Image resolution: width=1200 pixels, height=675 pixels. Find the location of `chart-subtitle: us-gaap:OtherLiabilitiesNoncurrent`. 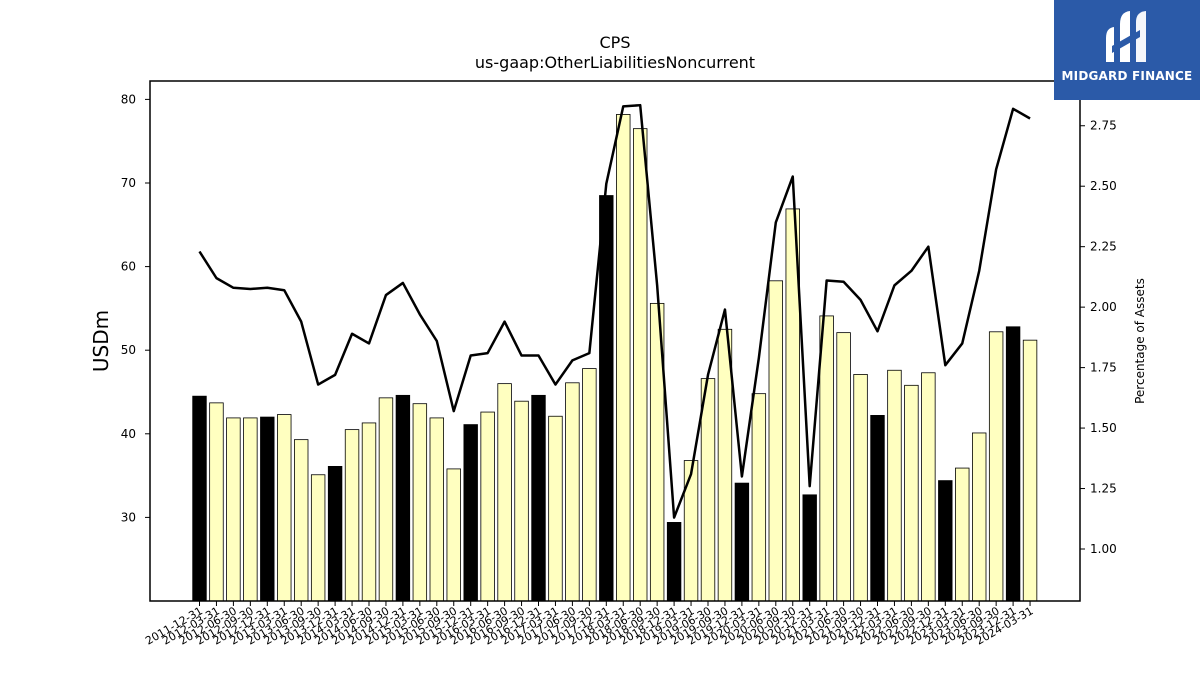

chart-subtitle: us-gaap:OtherLiabilitiesNoncurrent is located at coordinates (615, 62).